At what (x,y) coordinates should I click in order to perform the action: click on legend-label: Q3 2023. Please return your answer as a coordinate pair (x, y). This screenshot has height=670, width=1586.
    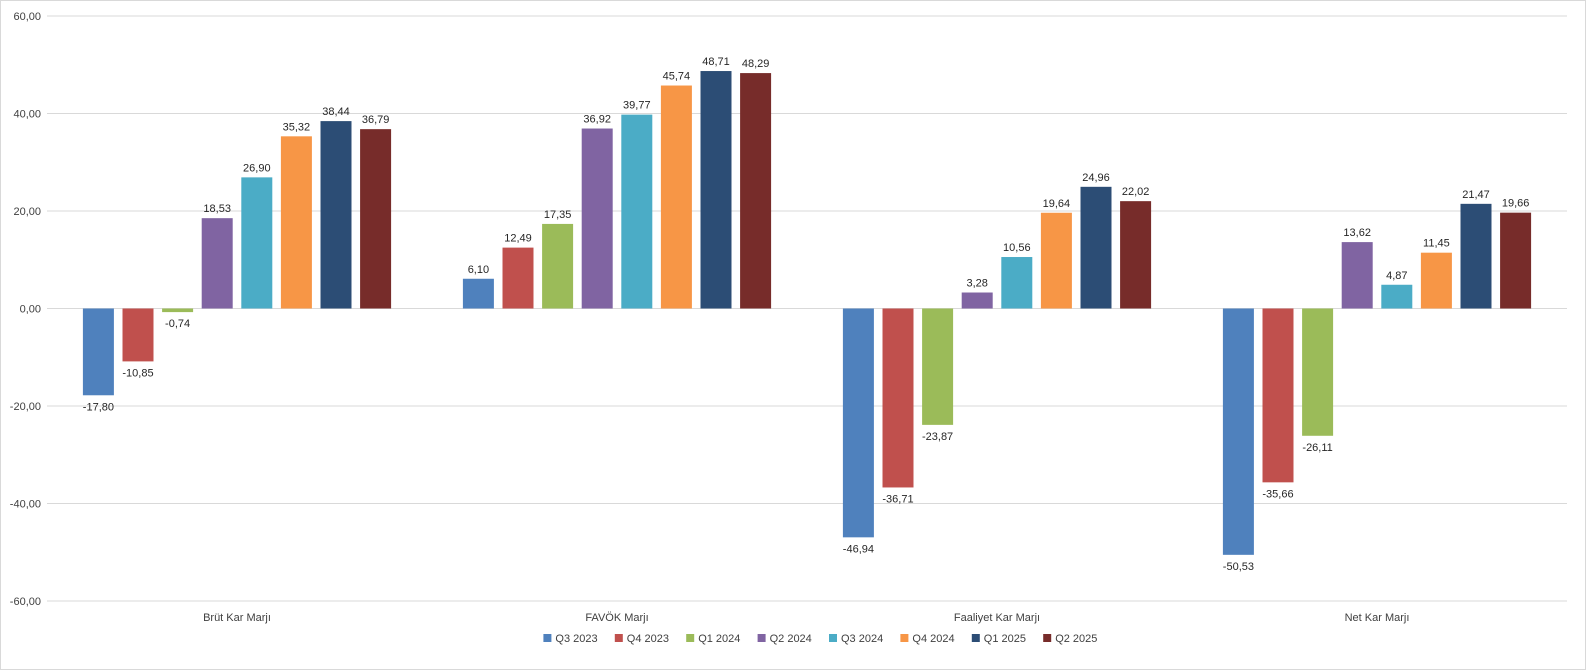
    Looking at the image, I should click on (576, 639).